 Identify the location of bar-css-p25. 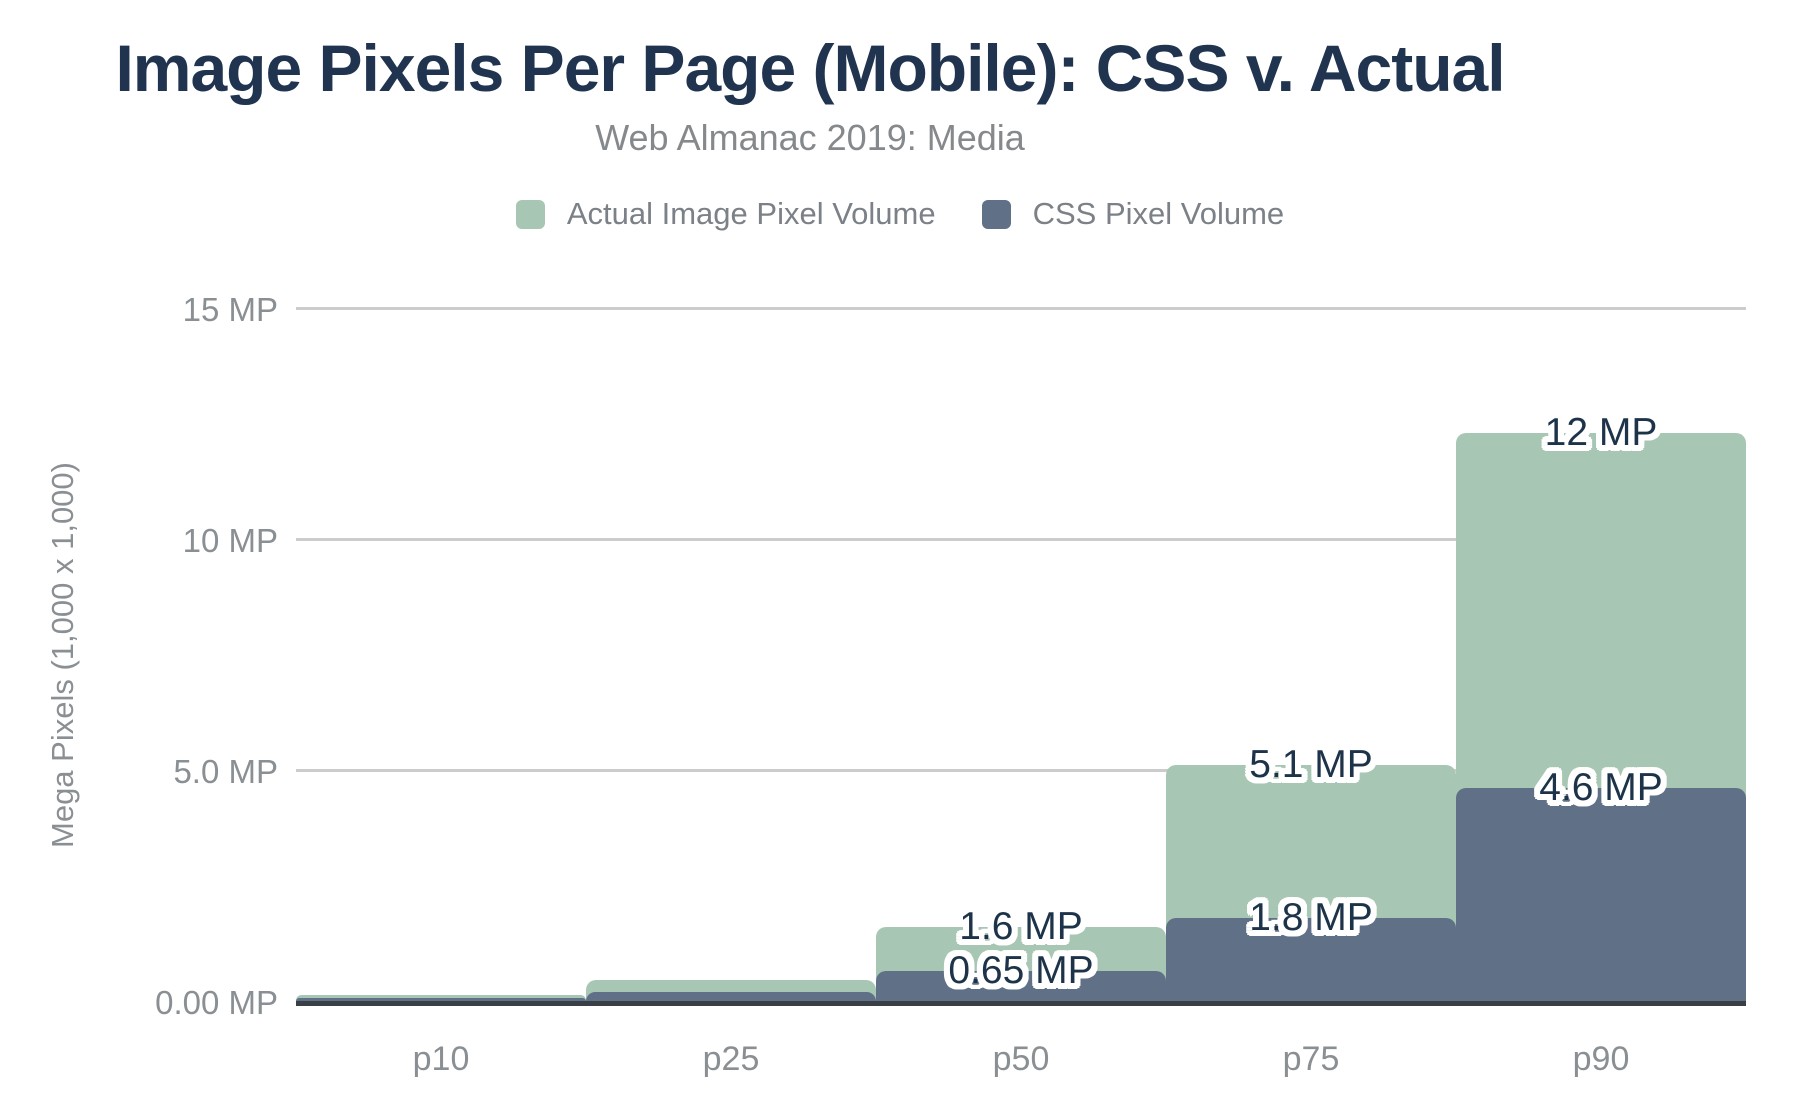
(731, 997).